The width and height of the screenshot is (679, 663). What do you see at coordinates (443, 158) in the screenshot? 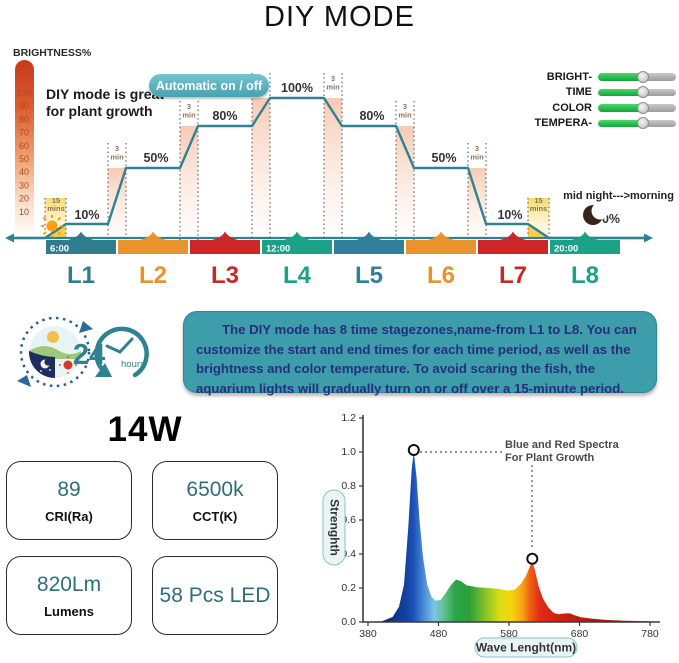
I see `level-label: 50%` at bounding box center [443, 158].